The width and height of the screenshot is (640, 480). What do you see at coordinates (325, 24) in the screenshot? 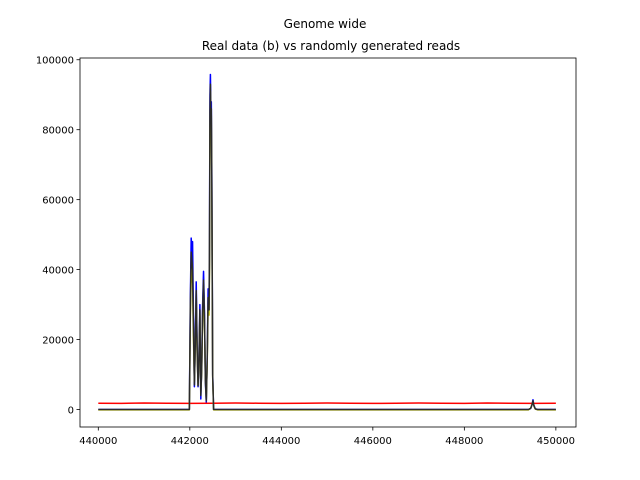
I see `chart-title: Genome wide` at bounding box center [325, 24].